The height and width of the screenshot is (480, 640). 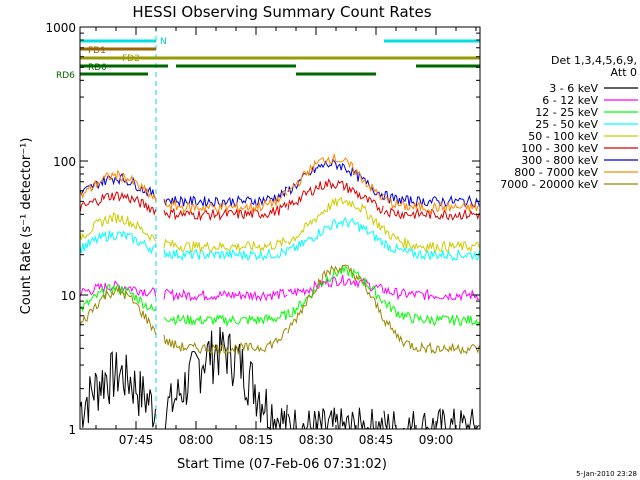 What do you see at coordinates (282, 464) in the screenshot?
I see `x-axis-label: Start Time (07-Feb-06 07:31:02)` at bounding box center [282, 464].